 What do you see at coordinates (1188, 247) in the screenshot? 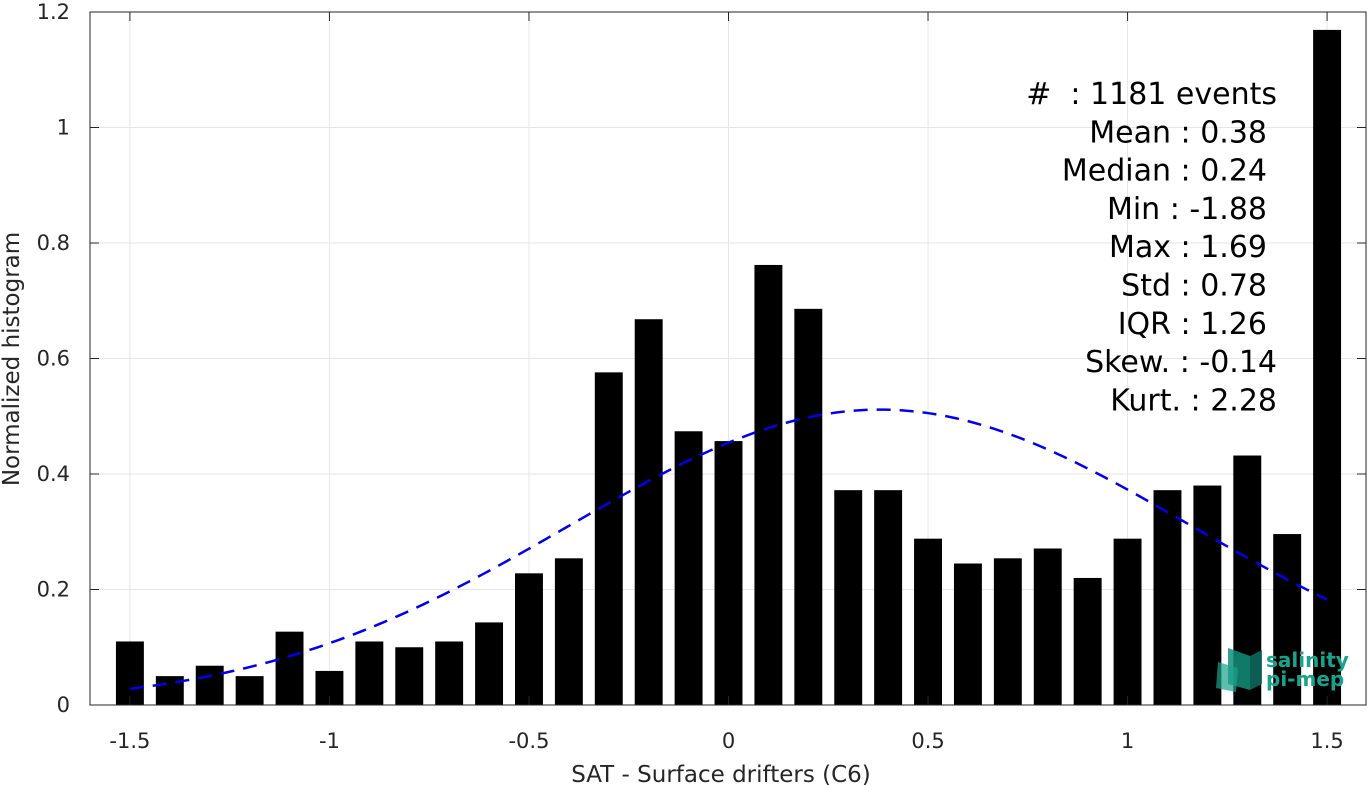
I see `stat-line: Max : 1.69` at bounding box center [1188, 247].